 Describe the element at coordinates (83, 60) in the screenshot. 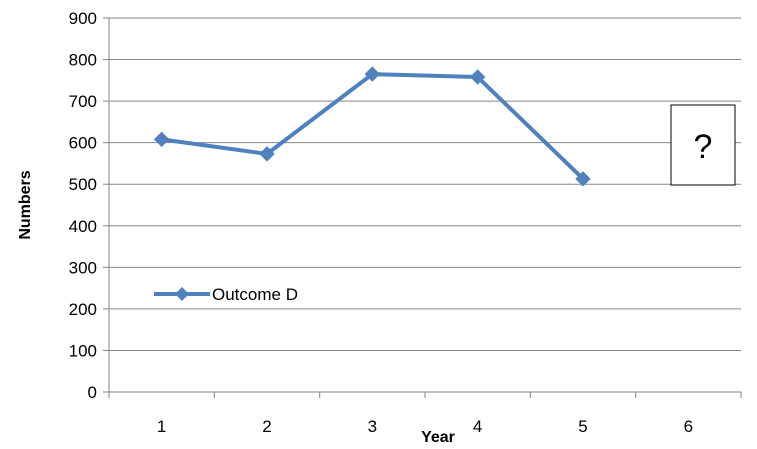

I see `y-tick-label: 800` at that location.